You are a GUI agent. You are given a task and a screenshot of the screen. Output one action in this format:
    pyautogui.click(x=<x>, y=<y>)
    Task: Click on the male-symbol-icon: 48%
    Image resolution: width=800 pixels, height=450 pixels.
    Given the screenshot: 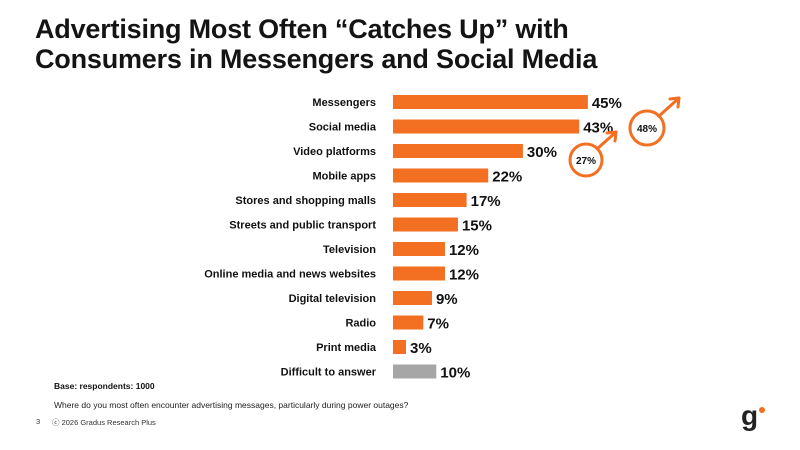 What is the action you would take?
    pyautogui.click(x=654, y=121)
    